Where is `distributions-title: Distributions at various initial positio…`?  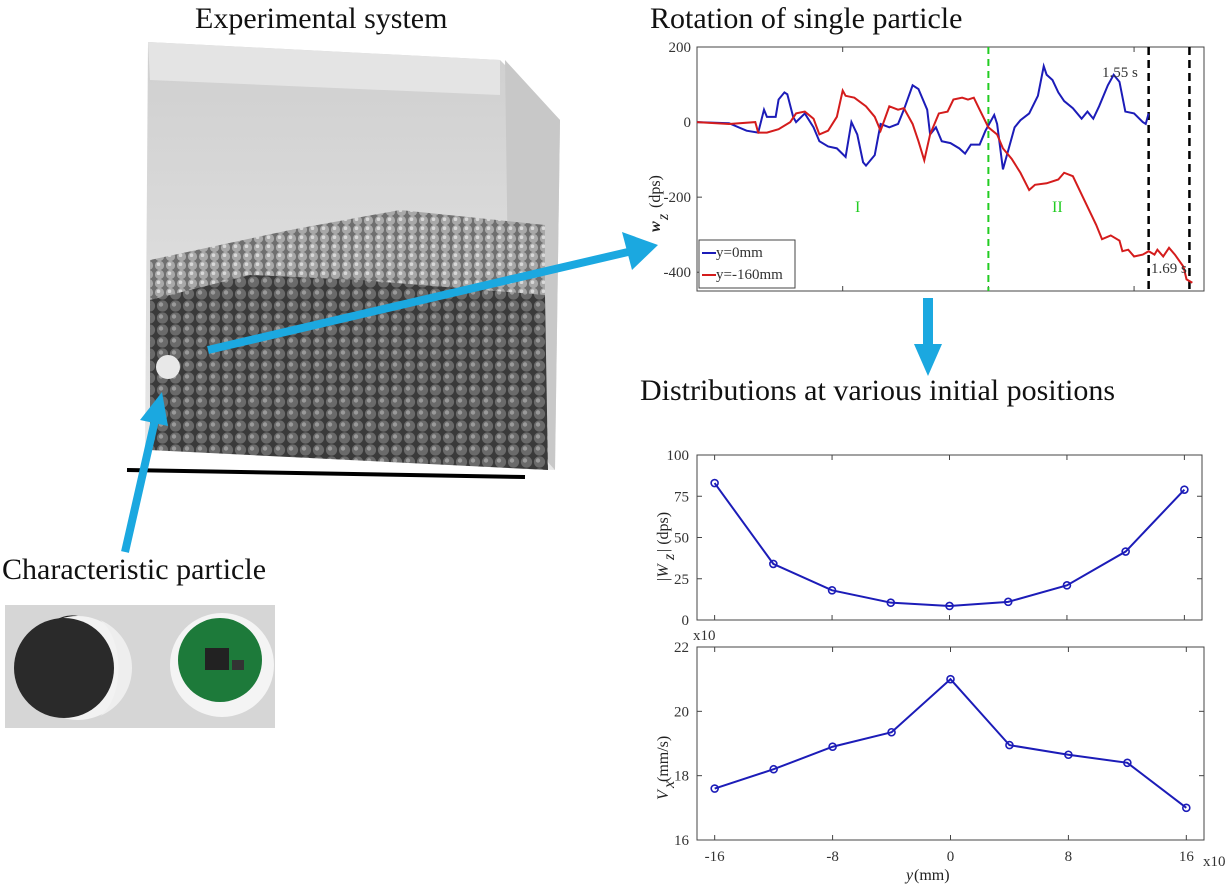
distributions-title: Distributions at various initial positio… is located at coordinates (877, 390).